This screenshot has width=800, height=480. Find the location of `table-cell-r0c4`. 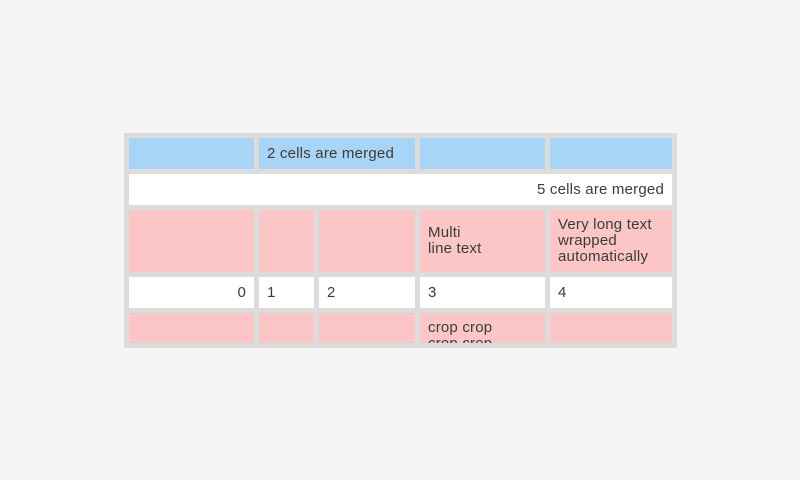

table-cell-r0c4 is located at coordinates (611, 153).